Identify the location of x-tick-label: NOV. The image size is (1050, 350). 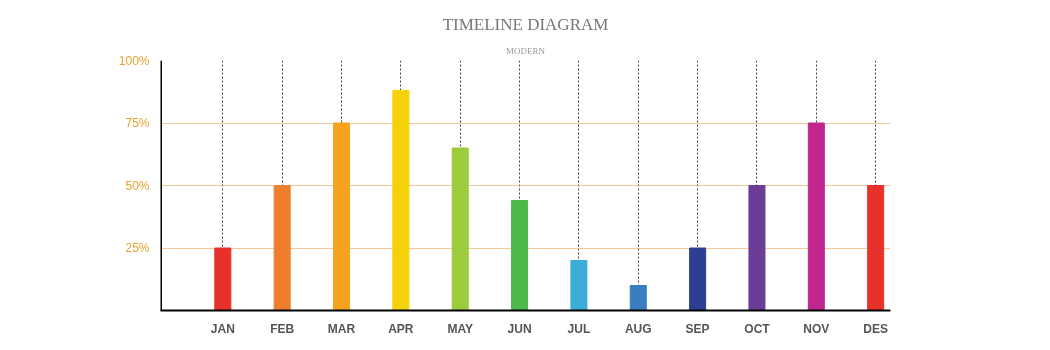
(816, 328).